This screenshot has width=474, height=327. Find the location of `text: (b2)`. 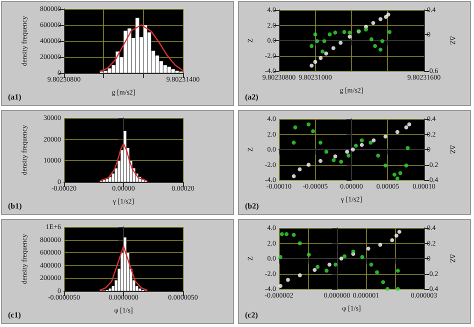

text: (b2) is located at coordinates (252, 206).